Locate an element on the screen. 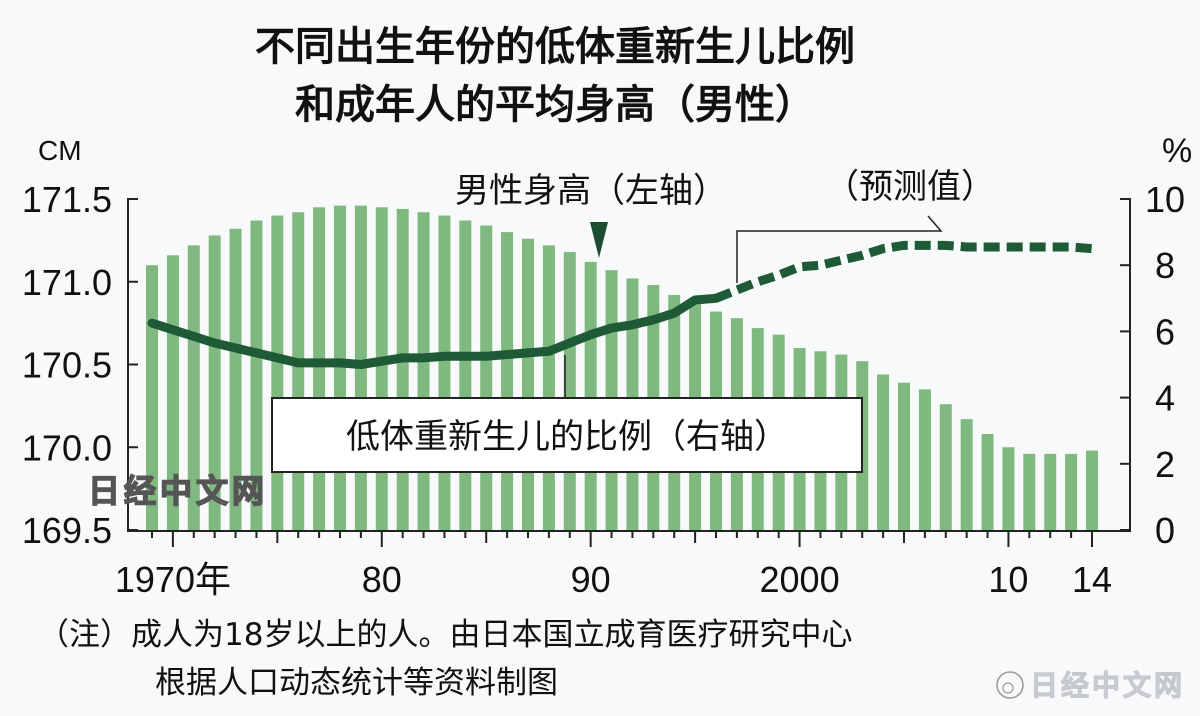 This screenshot has width=1200, height=716. height-series-label: 男性身高（左轴） is located at coordinates (591, 191).